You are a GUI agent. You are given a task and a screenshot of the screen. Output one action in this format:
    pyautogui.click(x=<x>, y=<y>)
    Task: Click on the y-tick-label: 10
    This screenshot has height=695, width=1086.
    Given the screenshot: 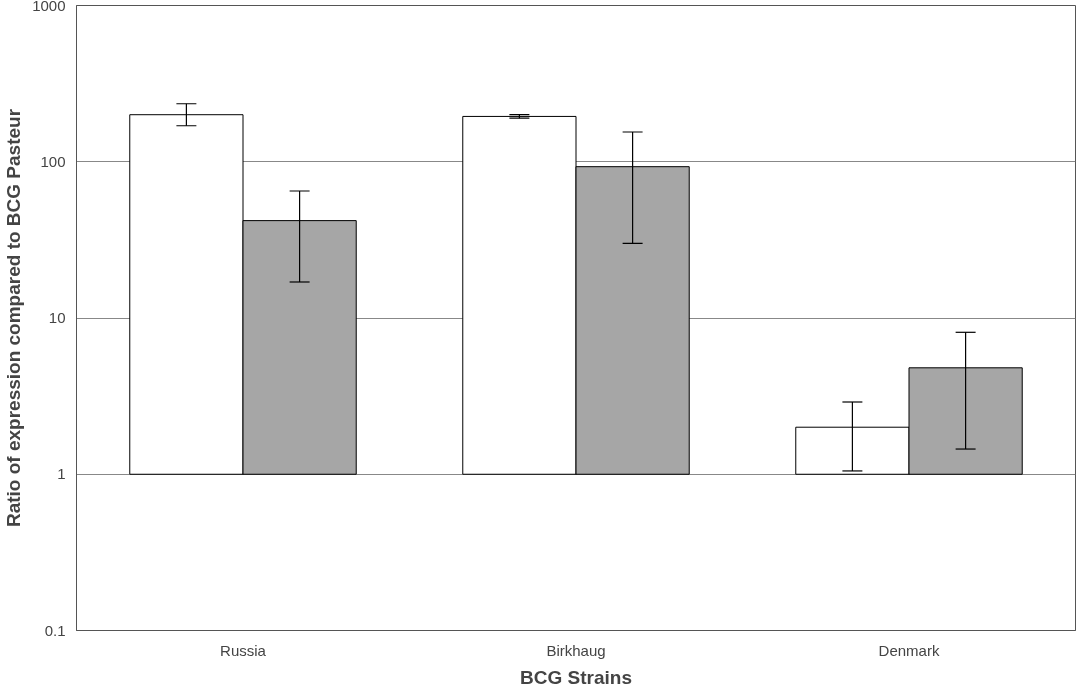 What is the action you would take?
    pyautogui.click(x=57, y=317)
    